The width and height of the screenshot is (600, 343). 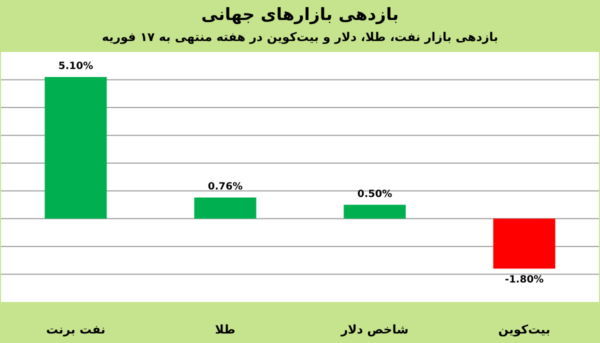 What do you see at coordinates (524, 280) in the screenshot?
I see `data-label: -1.80%` at bounding box center [524, 280].